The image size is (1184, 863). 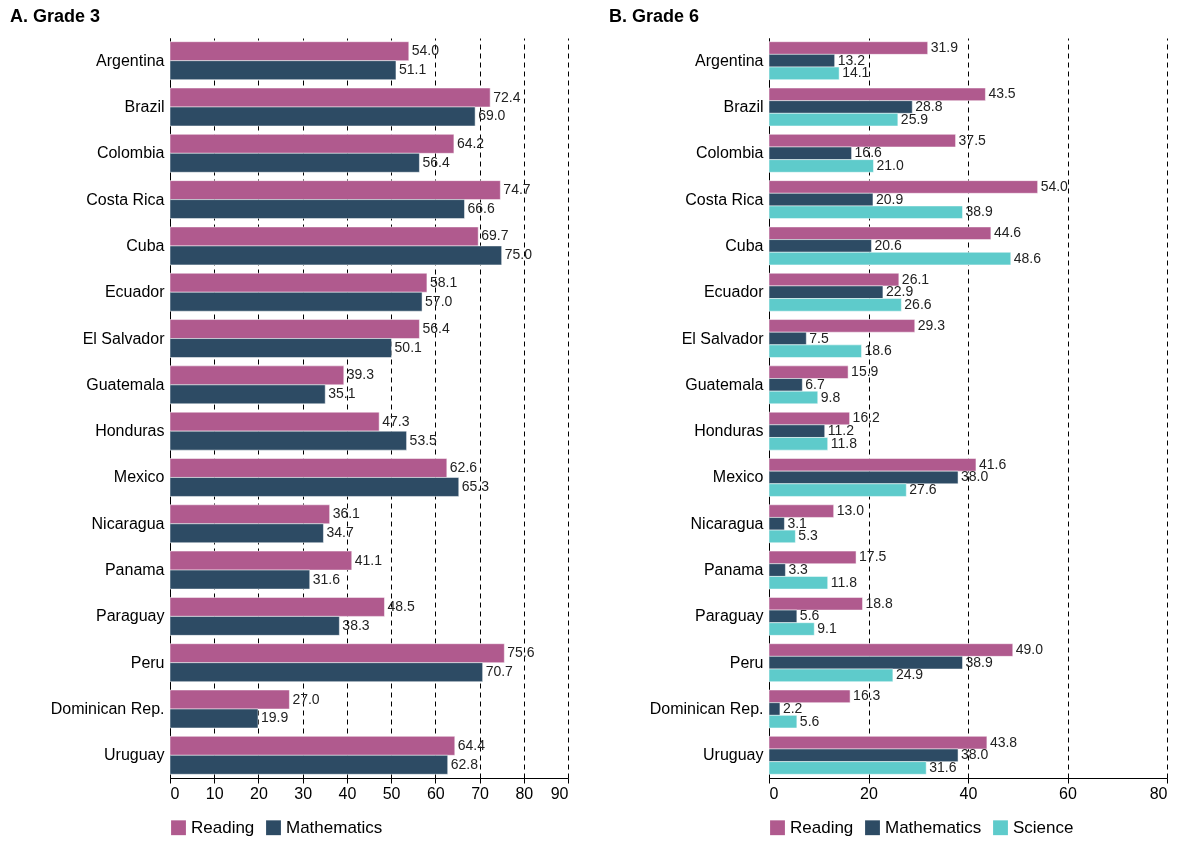 I want to click on data-label: 39.3, so click(x=360, y=374).